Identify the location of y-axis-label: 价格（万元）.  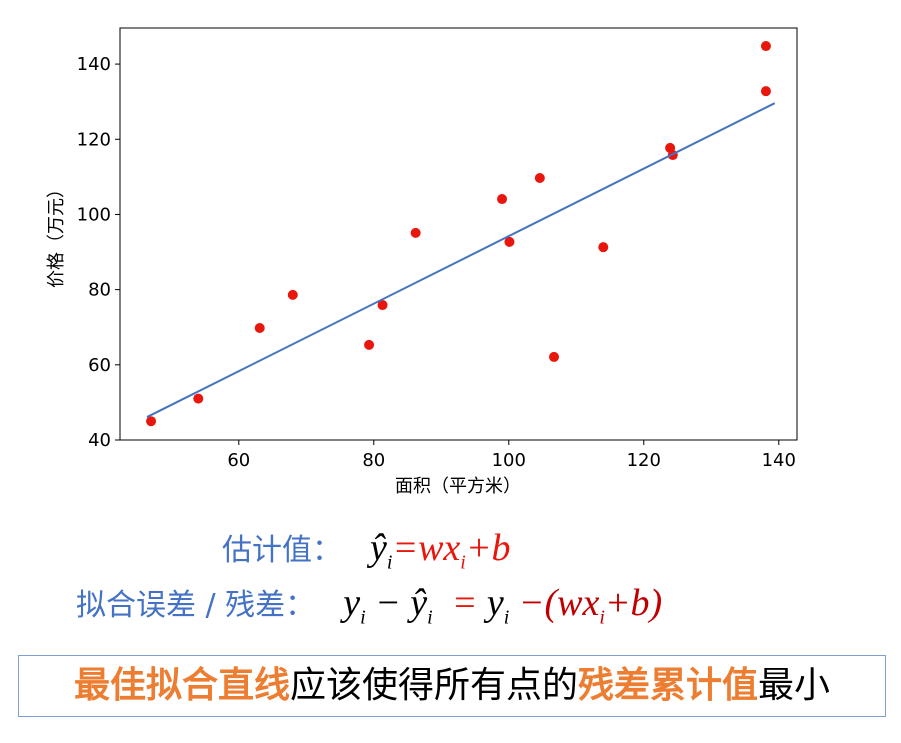
(56, 234).